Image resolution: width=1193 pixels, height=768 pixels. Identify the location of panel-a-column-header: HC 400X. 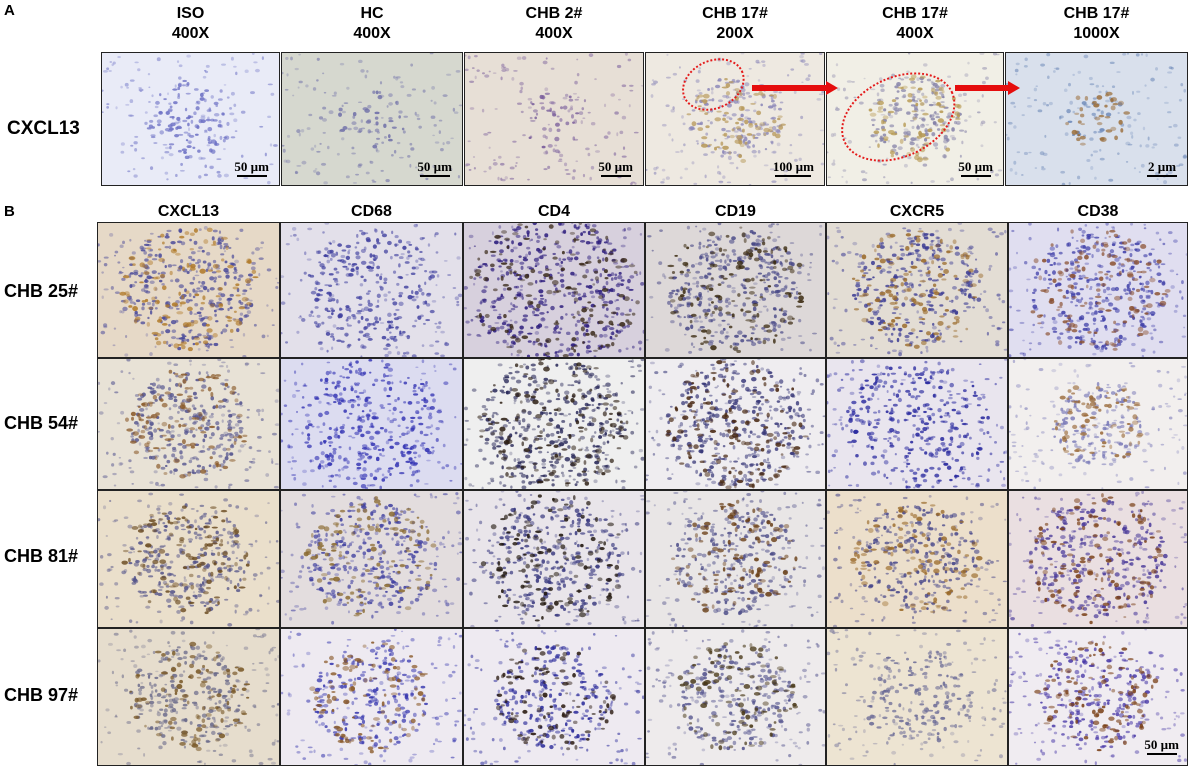
(372, 24).